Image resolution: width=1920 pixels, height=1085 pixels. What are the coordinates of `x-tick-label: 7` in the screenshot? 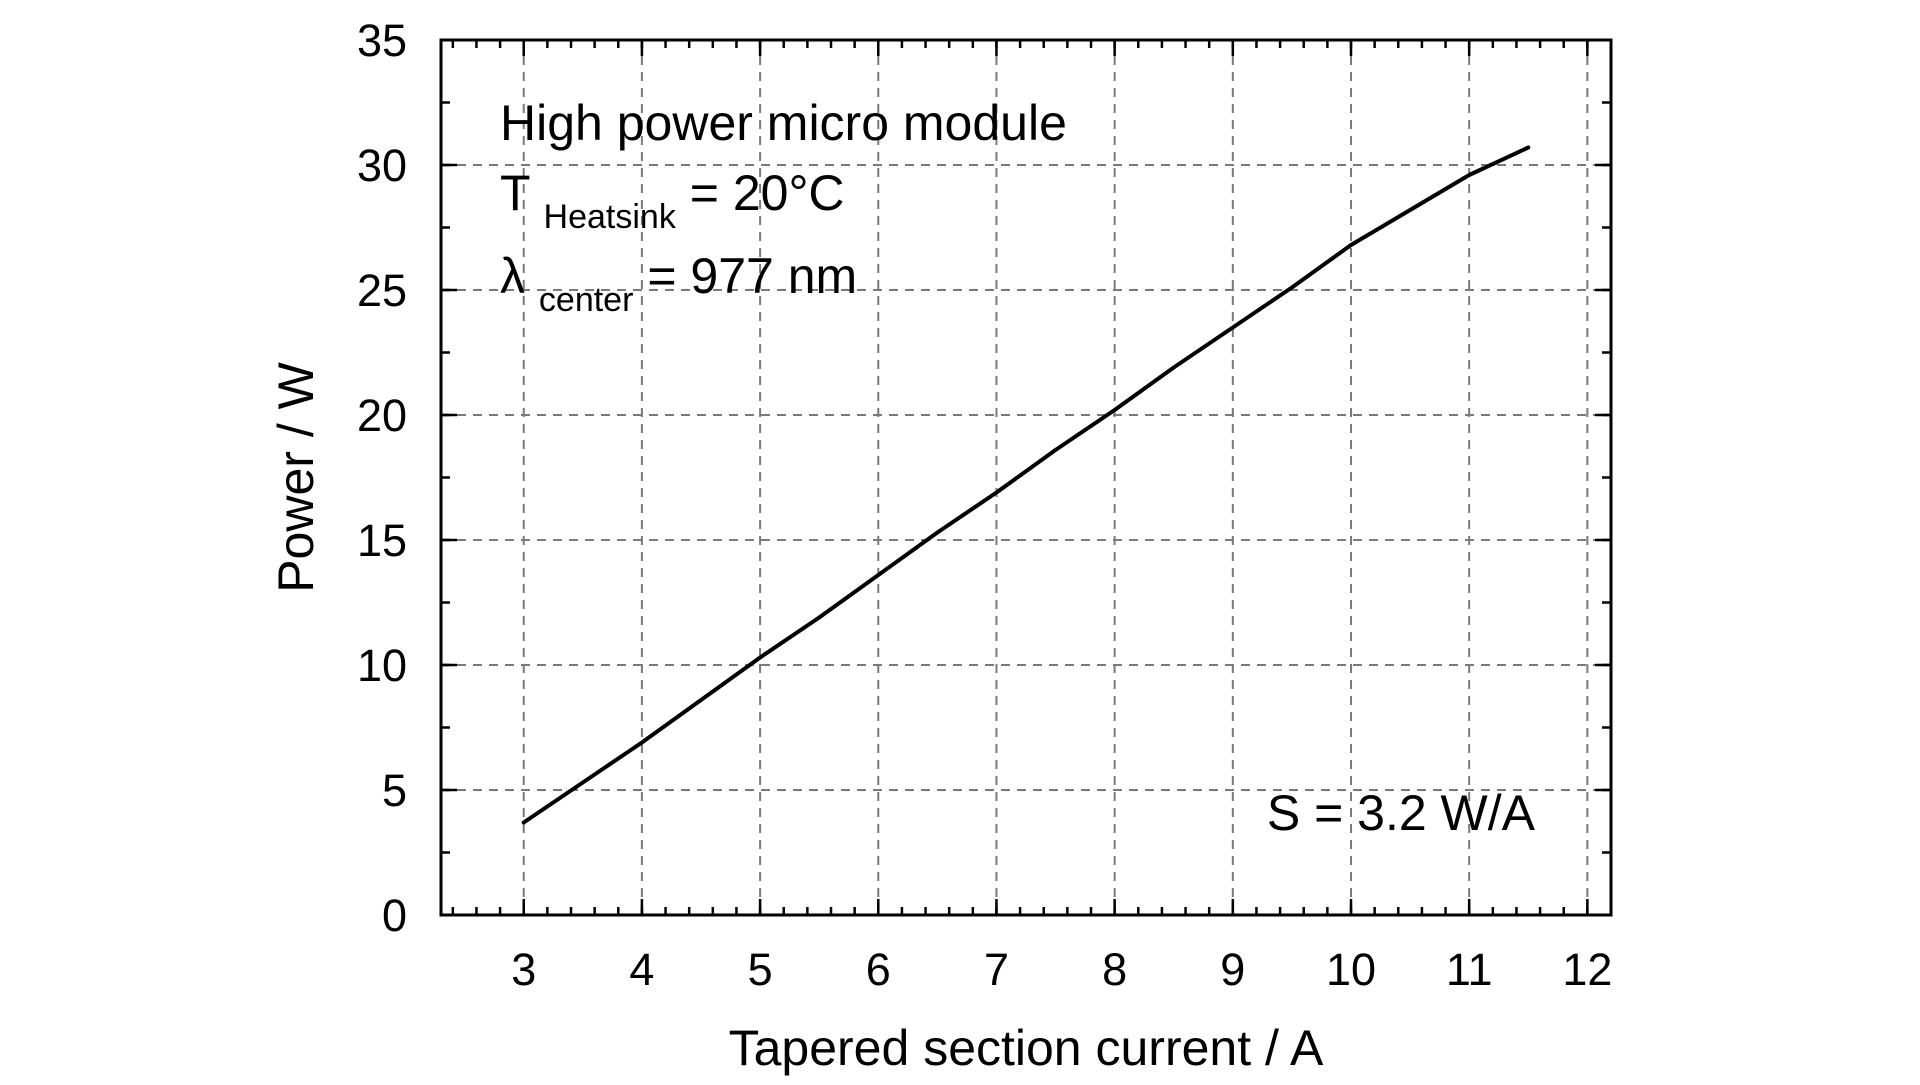 It's located at (996, 969).